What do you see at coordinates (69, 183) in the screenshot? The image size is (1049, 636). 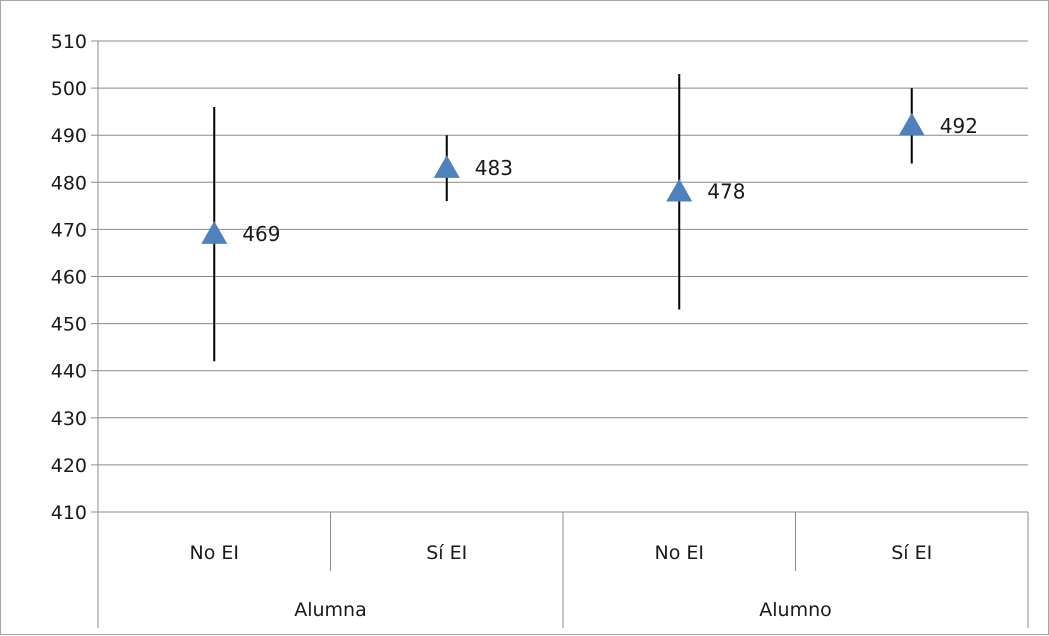 I see `ytick-label-480: 480` at bounding box center [69, 183].